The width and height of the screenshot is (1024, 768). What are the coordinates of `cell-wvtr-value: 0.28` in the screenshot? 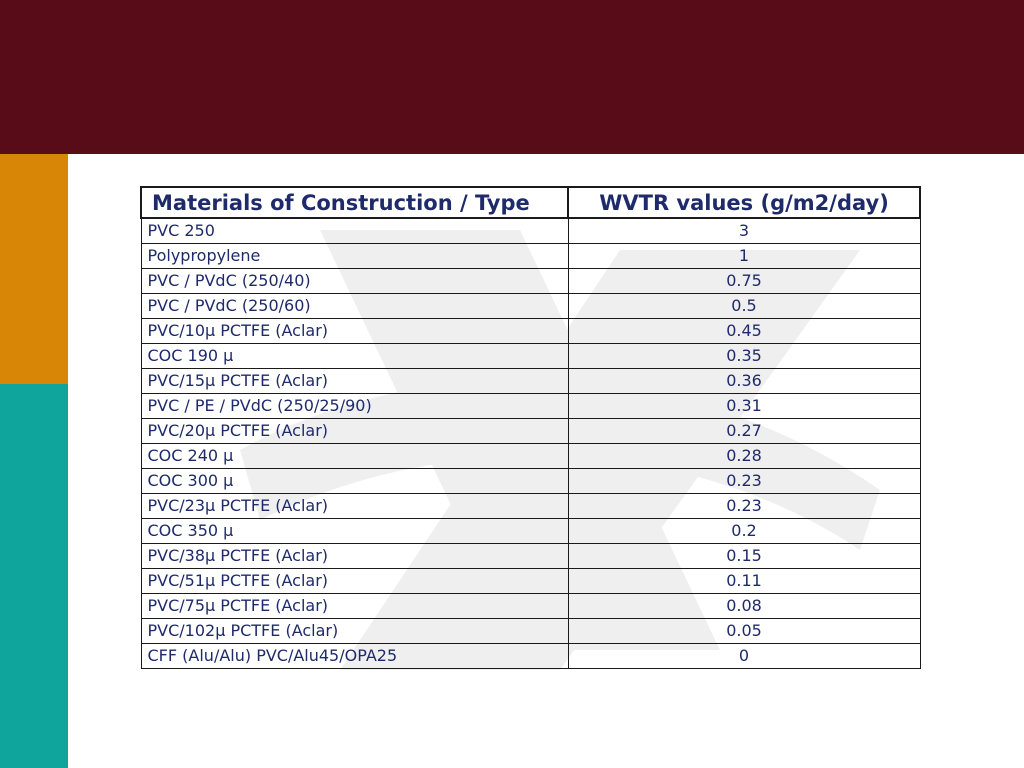 It's located at (744, 456).